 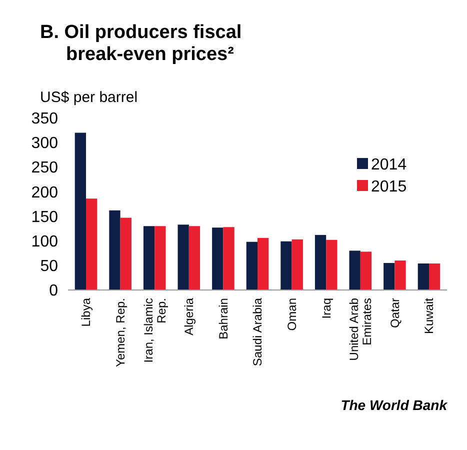 I want to click on y-tick-label: 300, so click(x=44, y=143).